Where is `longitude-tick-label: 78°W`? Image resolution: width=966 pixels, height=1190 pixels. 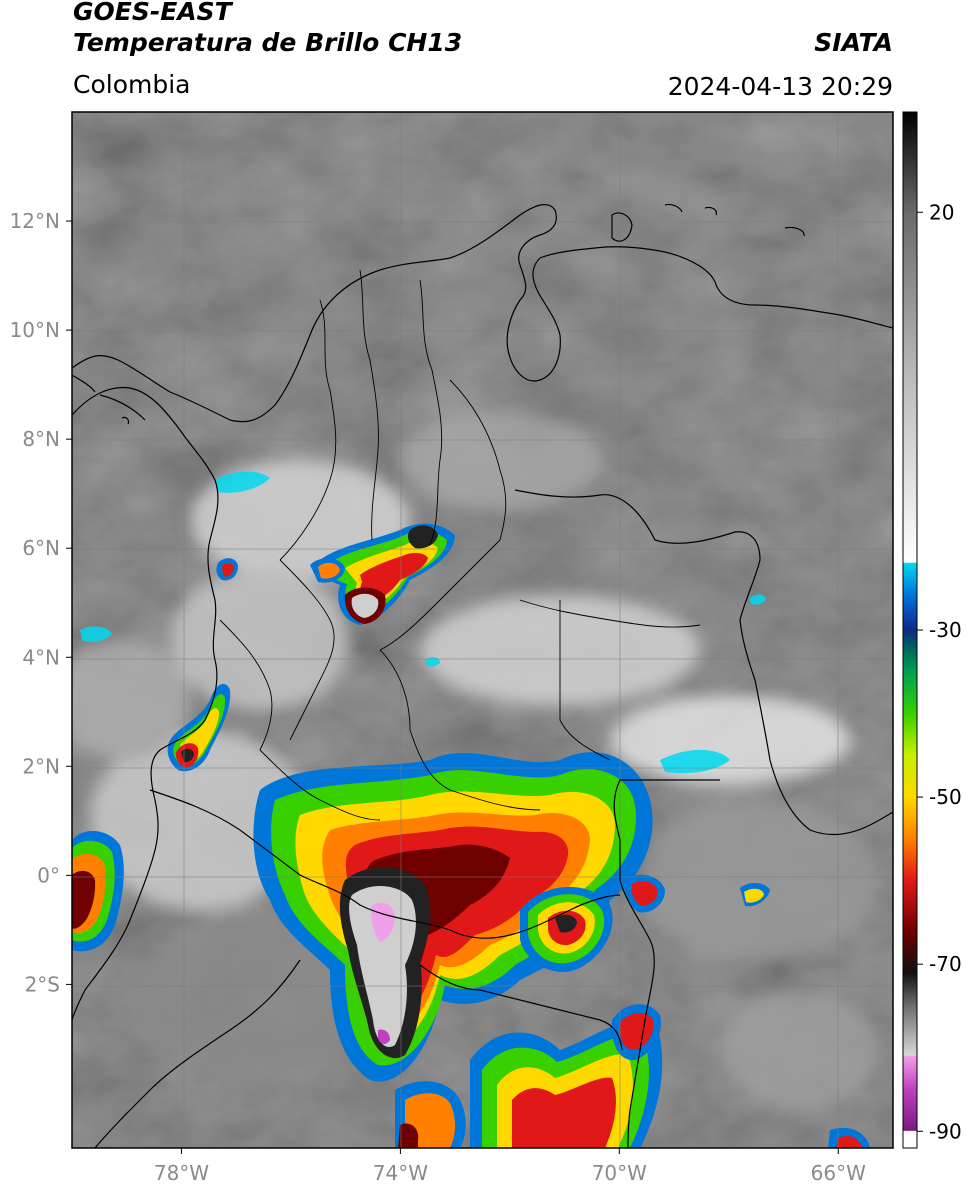
longitude-tick-label: 78°W is located at coordinates (181, 1173).